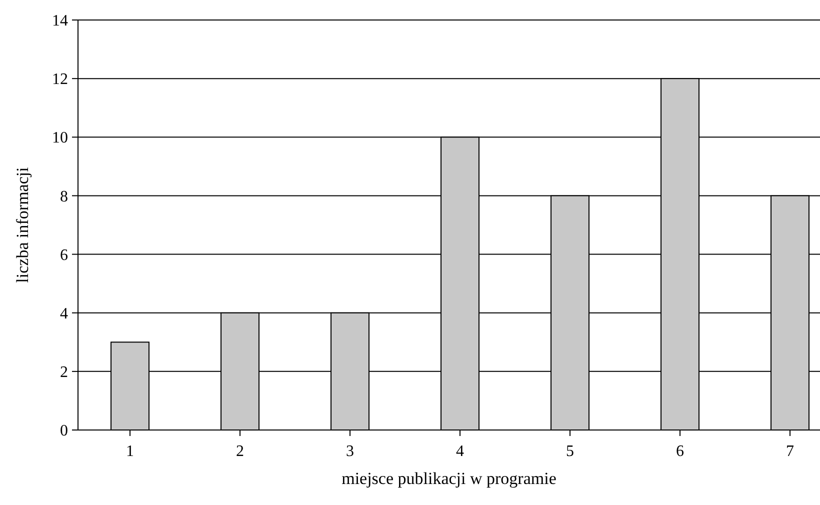 Image resolution: width=820 pixels, height=505 pixels. What do you see at coordinates (460, 451) in the screenshot?
I see `x-tick-label: 4` at bounding box center [460, 451].